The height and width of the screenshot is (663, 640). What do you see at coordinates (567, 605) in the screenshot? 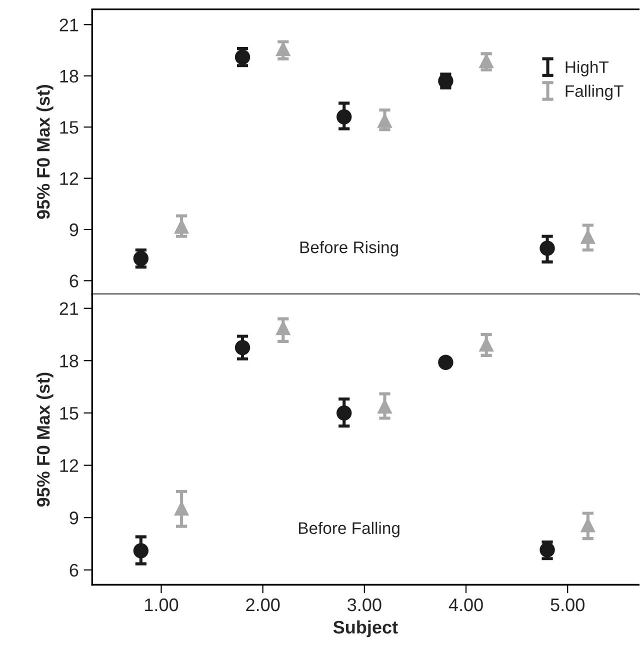
I see `x-tick-label: 5.00` at bounding box center [567, 605].